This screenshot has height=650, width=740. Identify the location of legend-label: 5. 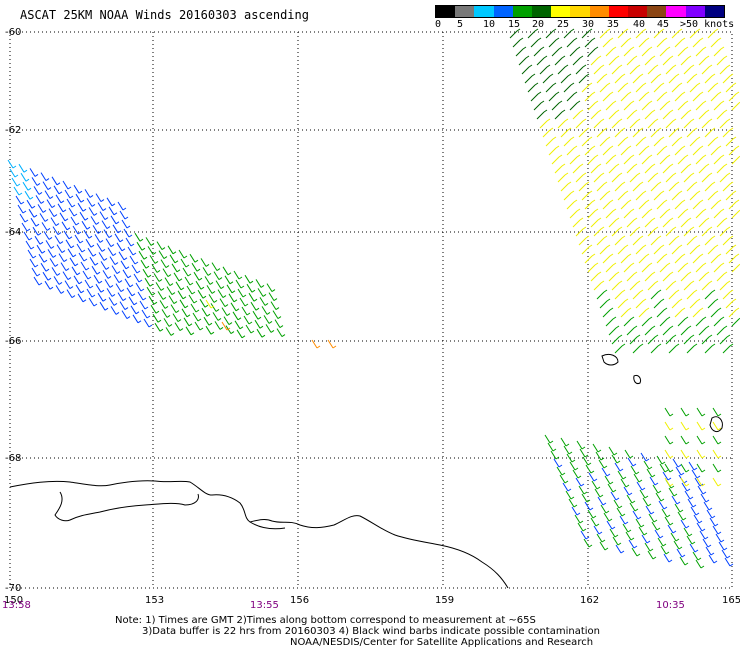
(460, 24).